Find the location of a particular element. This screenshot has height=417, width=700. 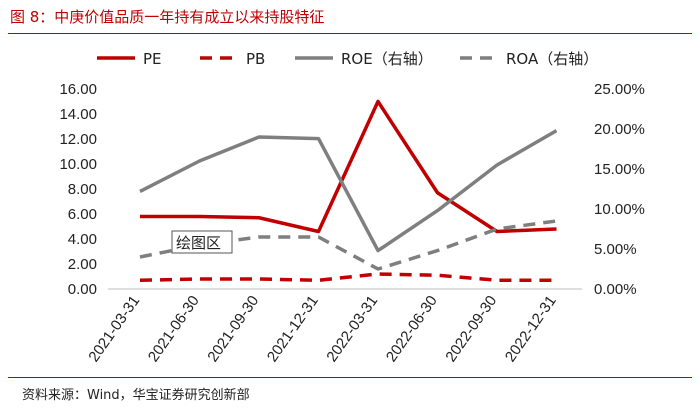

left-tick-label: 16.00 is located at coordinates (78, 89).